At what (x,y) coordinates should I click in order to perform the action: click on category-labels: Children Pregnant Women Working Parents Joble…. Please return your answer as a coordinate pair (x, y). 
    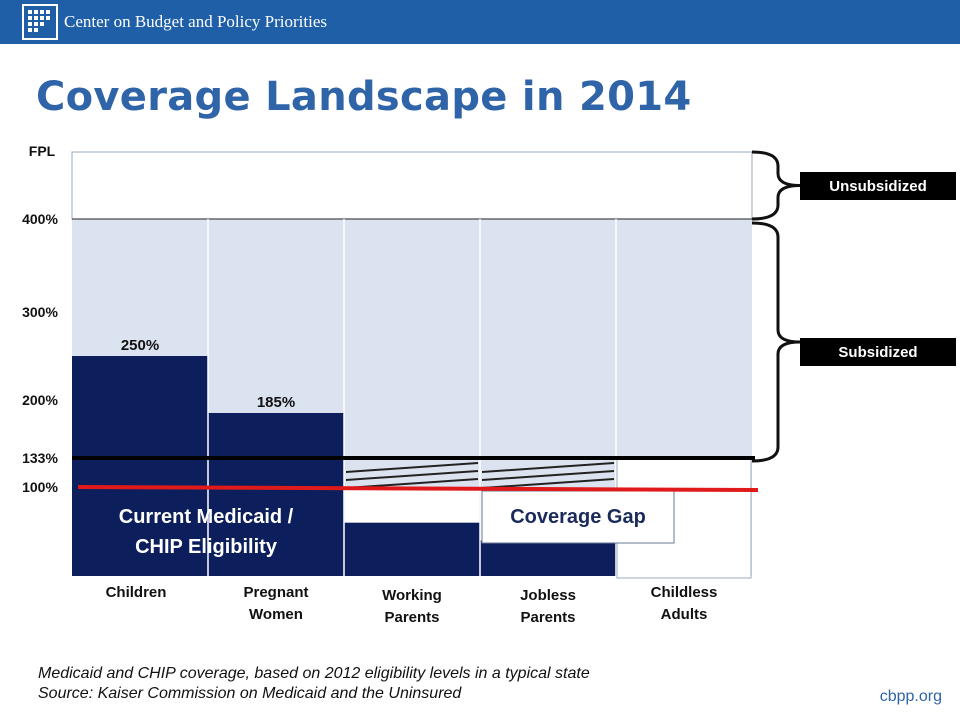
    Looking at the image, I should click on (412, 605).